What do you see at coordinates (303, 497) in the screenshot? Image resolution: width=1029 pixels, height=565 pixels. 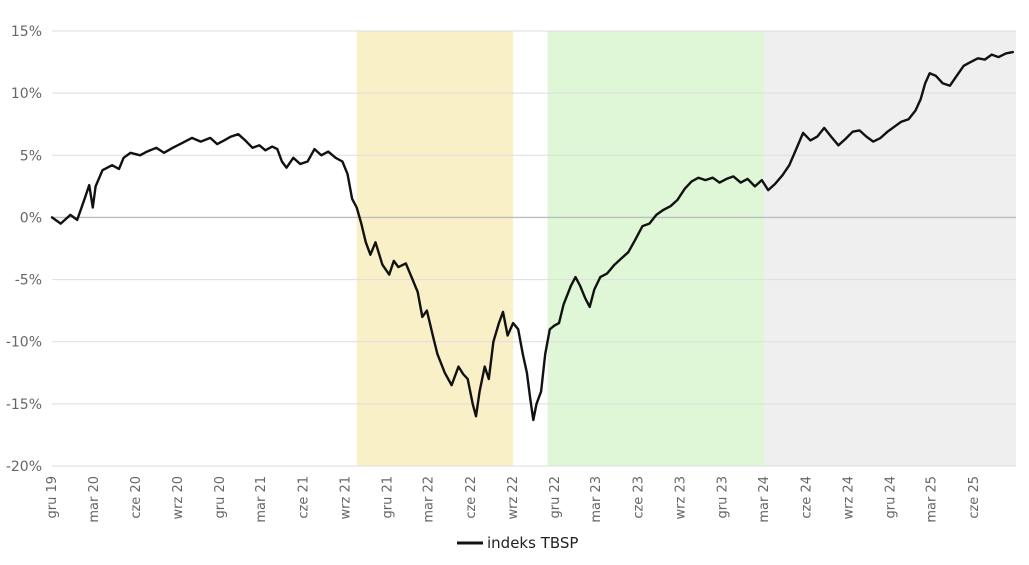 I see `x-tick-label: cze 21` at bounding box center [303, 497].